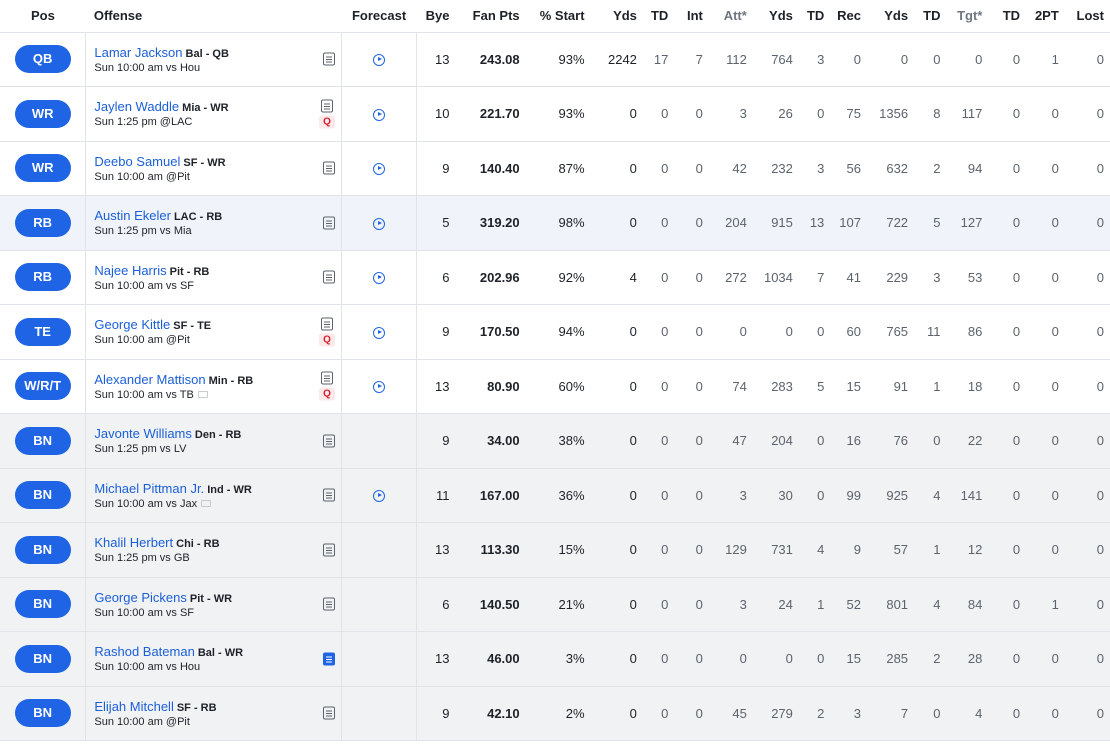  What do you see at coordinates (781, 16) in the screenshot?
I see `col-header-rush-yds: Yds` at bounding box center [781, 16].